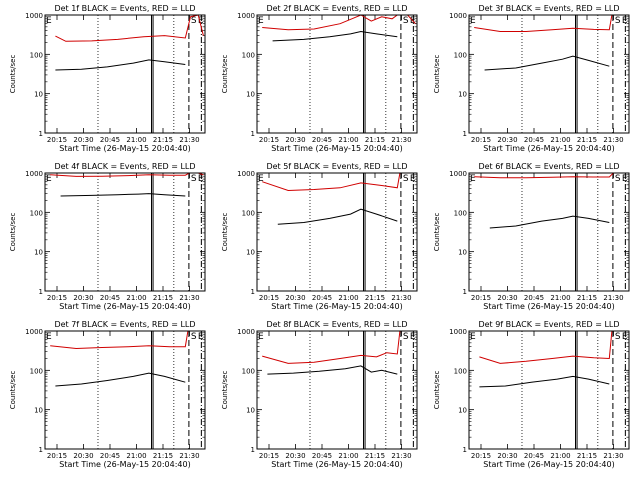 This screenshot has height=480, width=640. What do you see at coordinates (548, 166) in the screenshot?
I see `panel-title: Det 6f BLACK = Events, RED = LLD` at bounding box center [548, 166].